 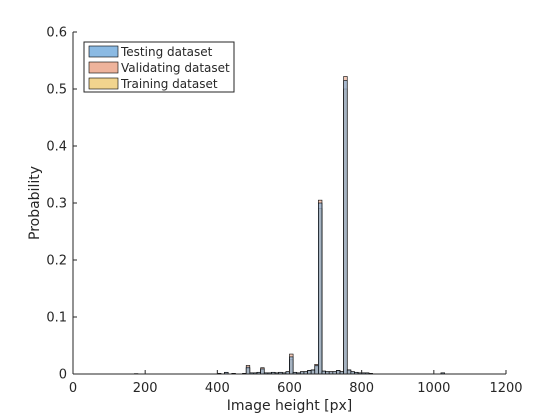 What do you see at coordinates (56, 261) in the screenshot?
I see `y-tick-label: 0.2` at bounding box center [56, 261].